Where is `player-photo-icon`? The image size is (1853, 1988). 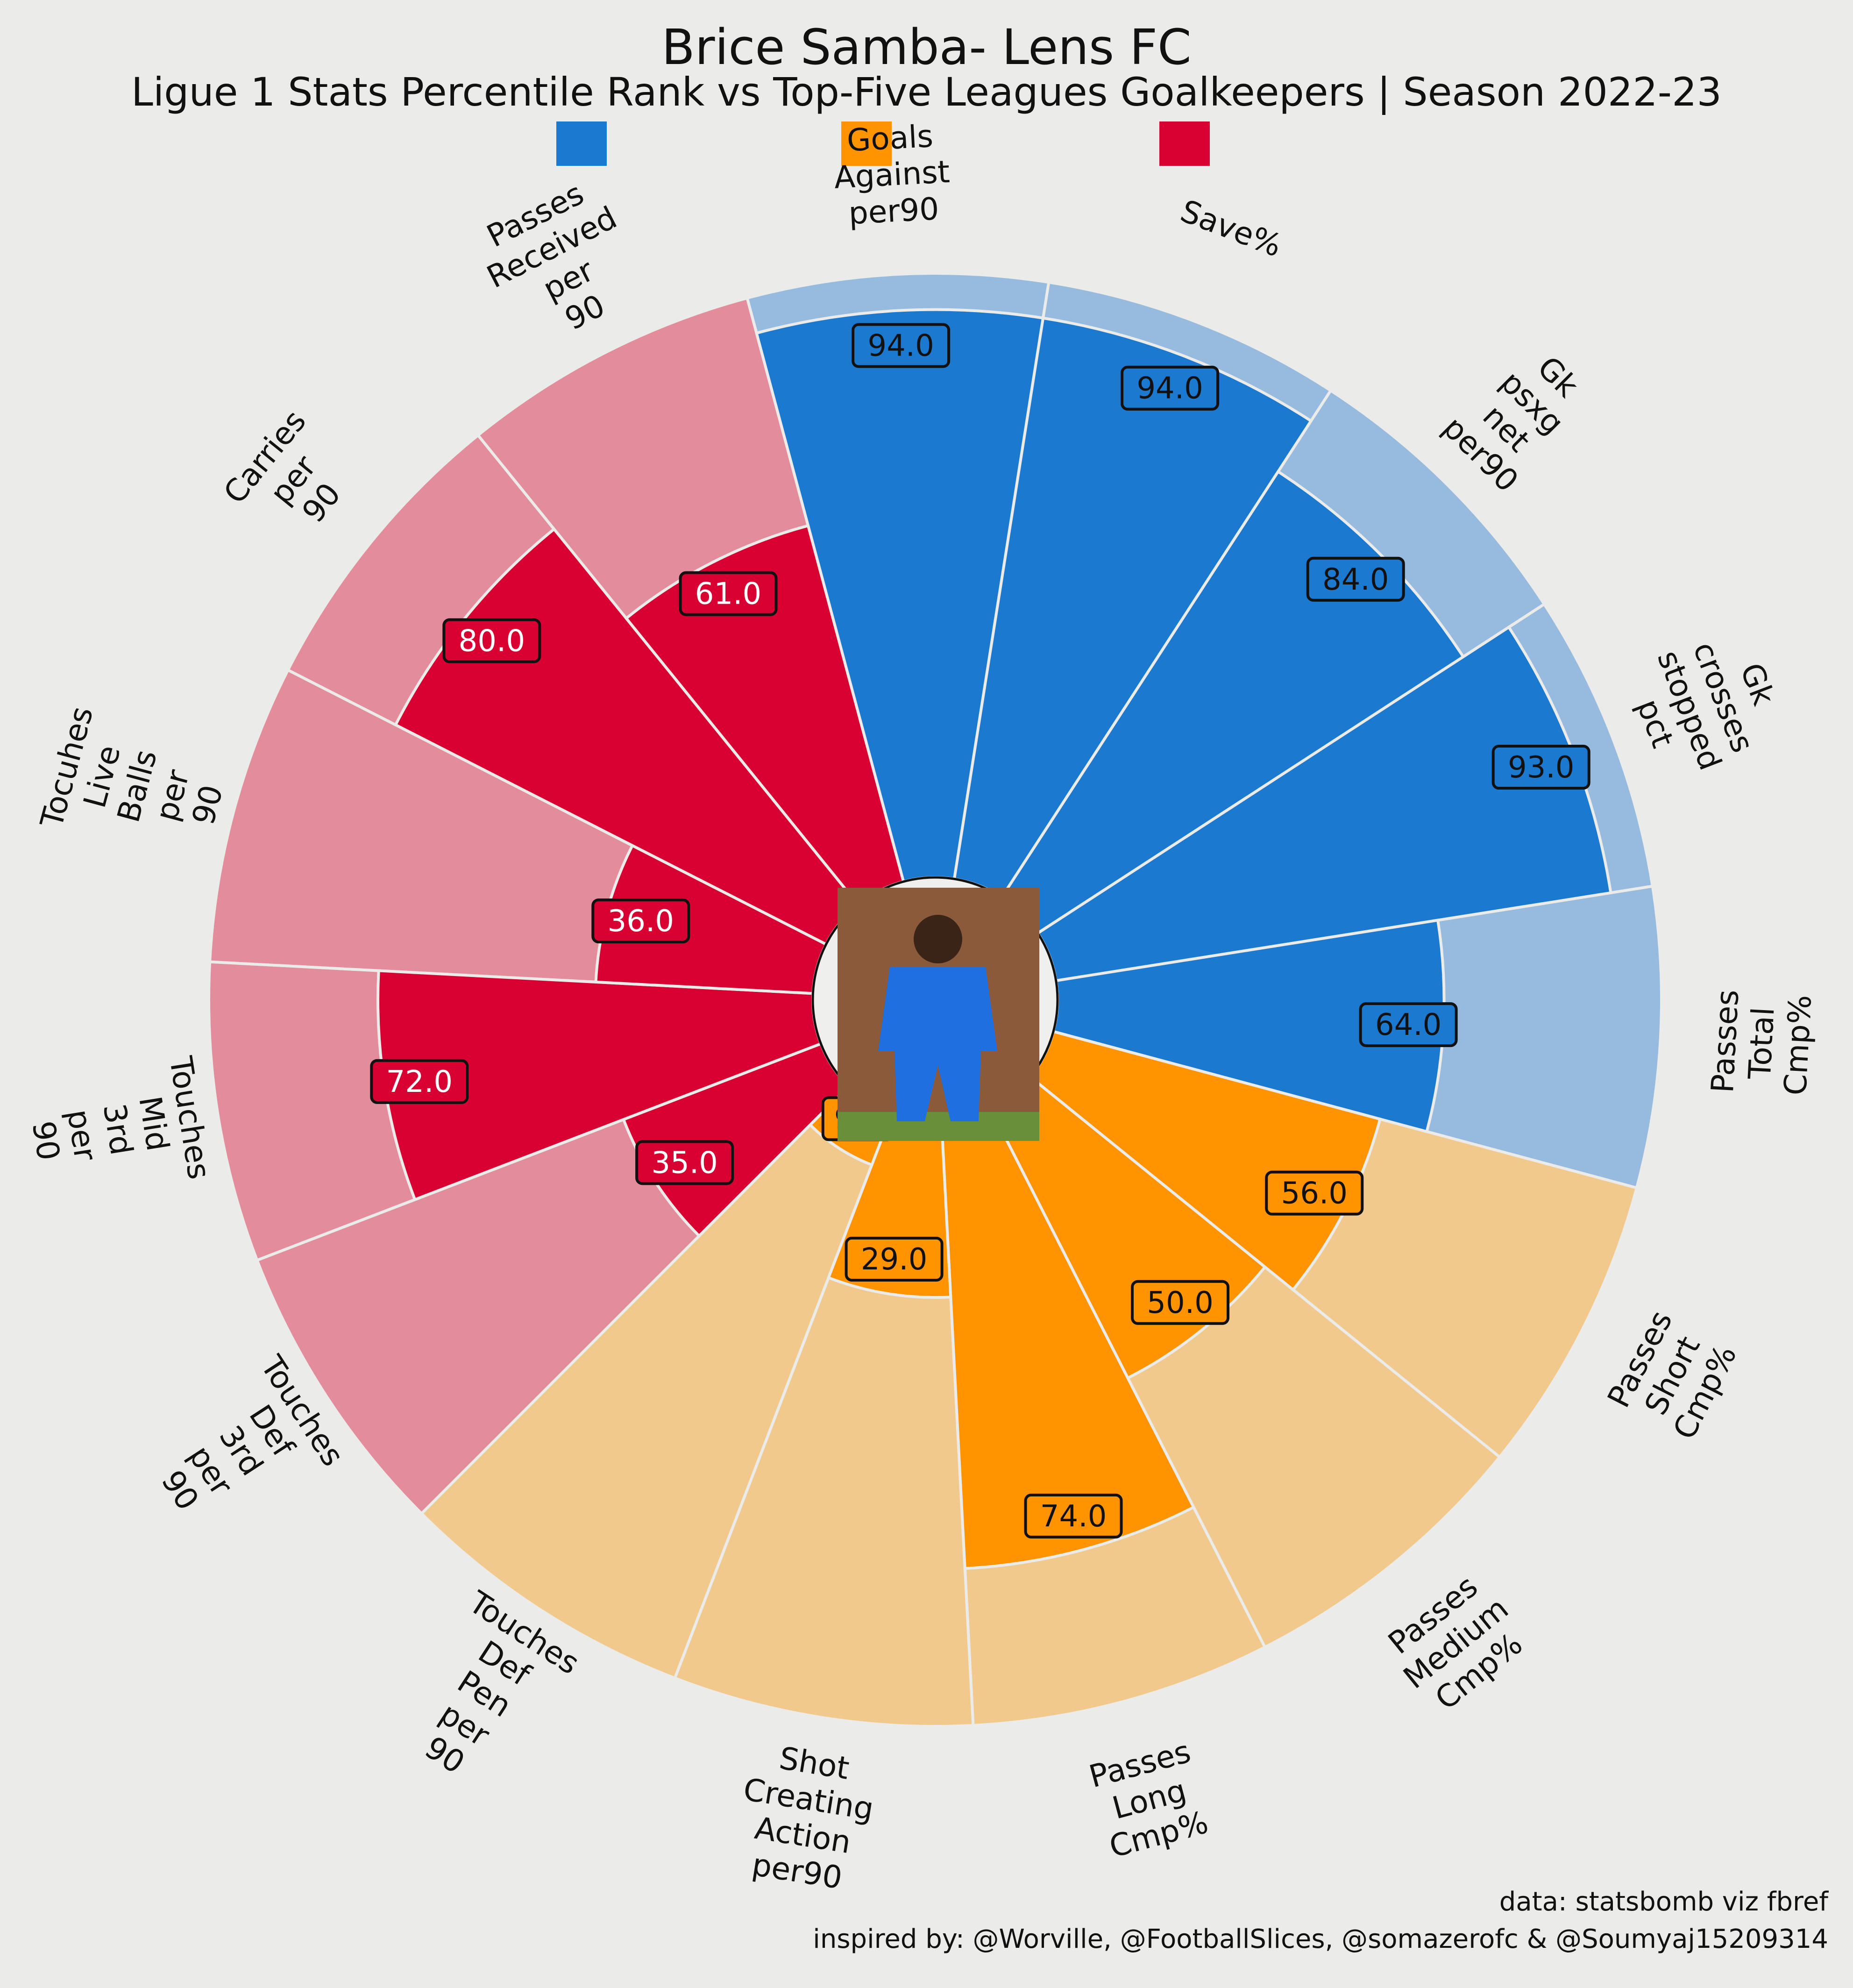 player-photo-icon is located at coordinates (939, 1015).